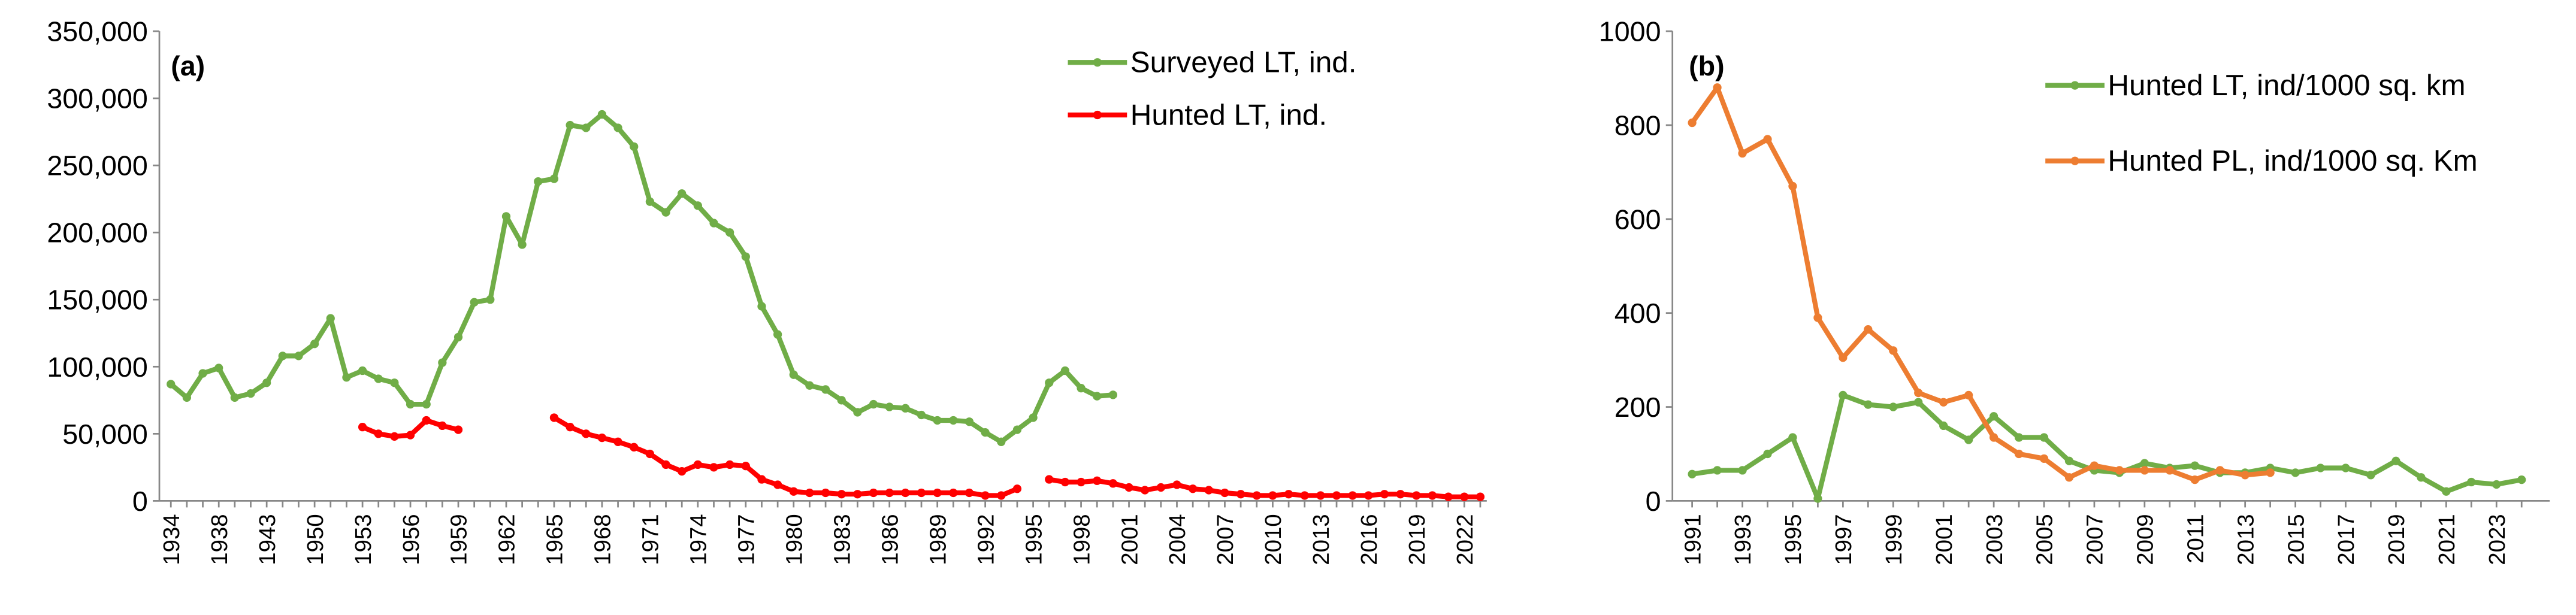 The image size is (2576, 615). Describe the element at coordinates (1264, 488) in the screenshot. I see `series-line` at that location.